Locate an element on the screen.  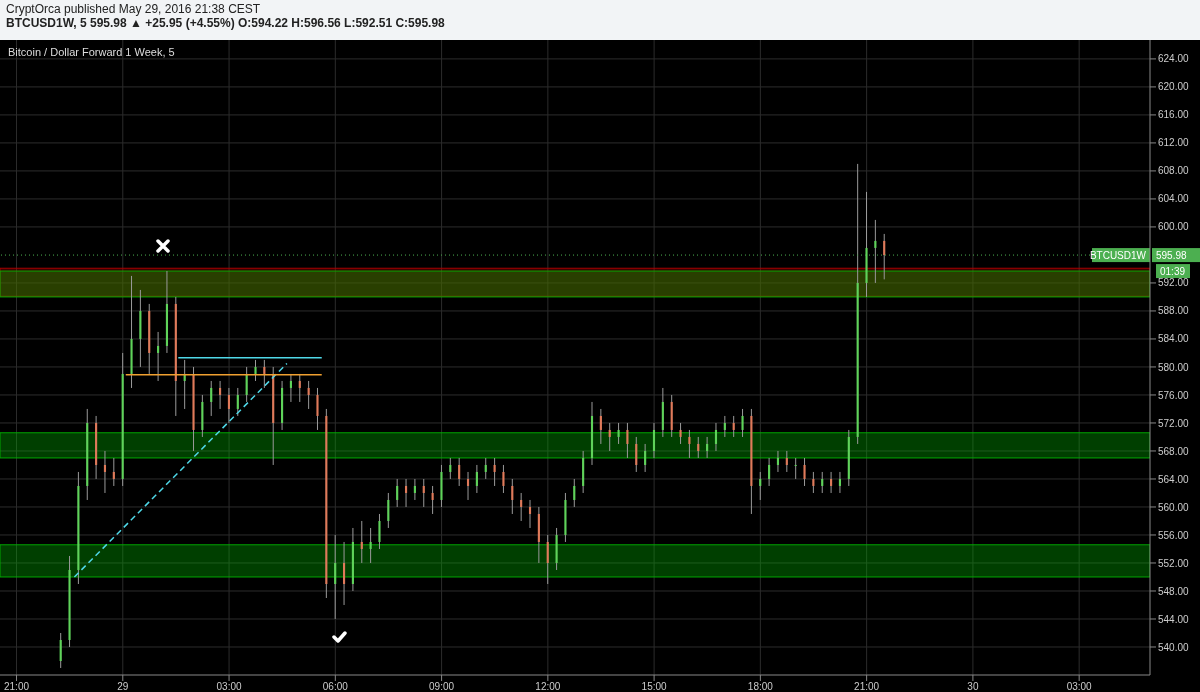
x-tick-label: 30 is located at coordinates (973, 686).